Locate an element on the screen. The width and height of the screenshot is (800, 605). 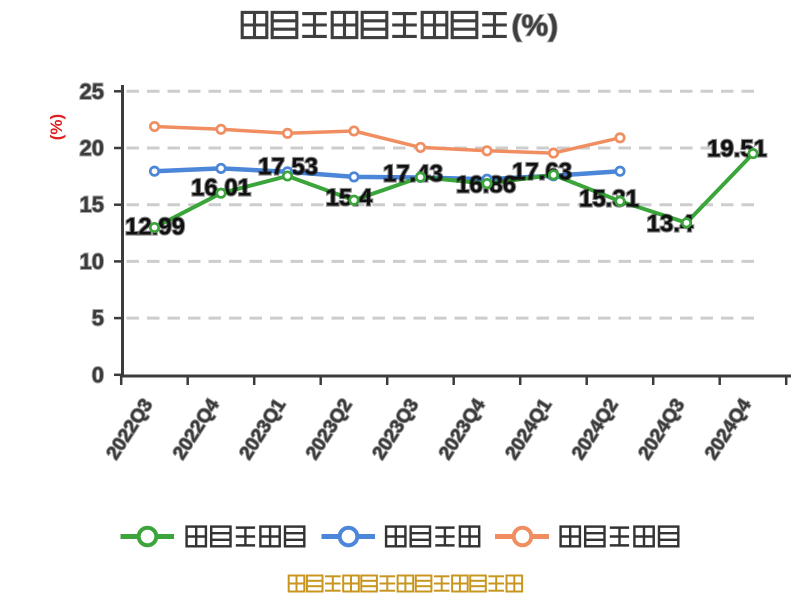
svg-text: 0 is located at coordinates (98, 374).